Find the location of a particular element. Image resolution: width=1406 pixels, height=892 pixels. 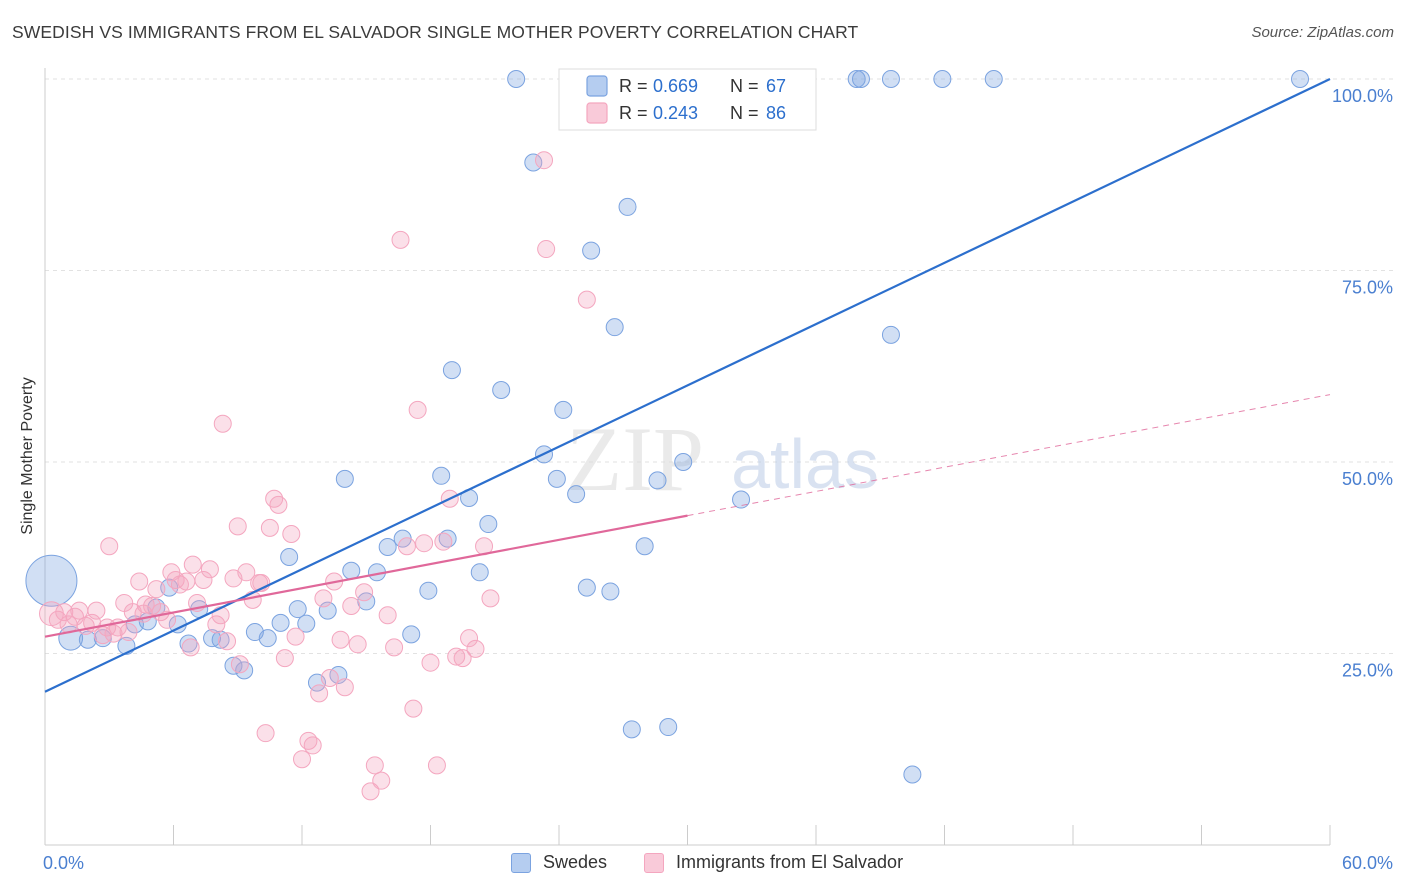

legend-r-value-el-salvador: 0.243 is located at coordinates (675, 113).